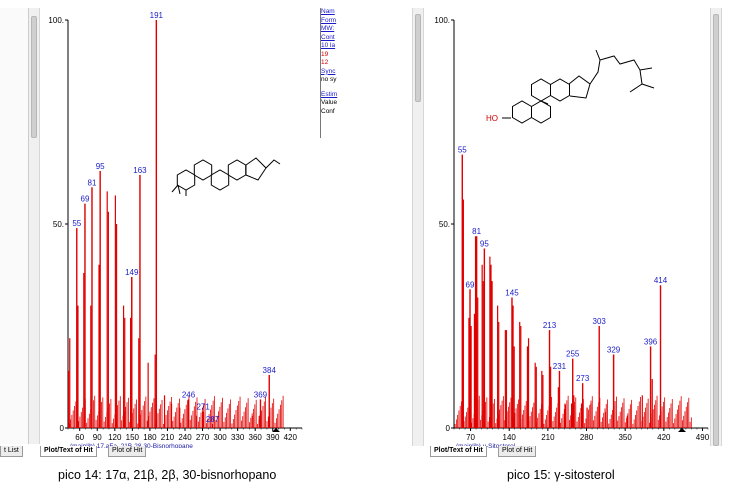  Describe the element at coordinates (328, 11) in the screenshot. I see `info-name: Nam` at that location.